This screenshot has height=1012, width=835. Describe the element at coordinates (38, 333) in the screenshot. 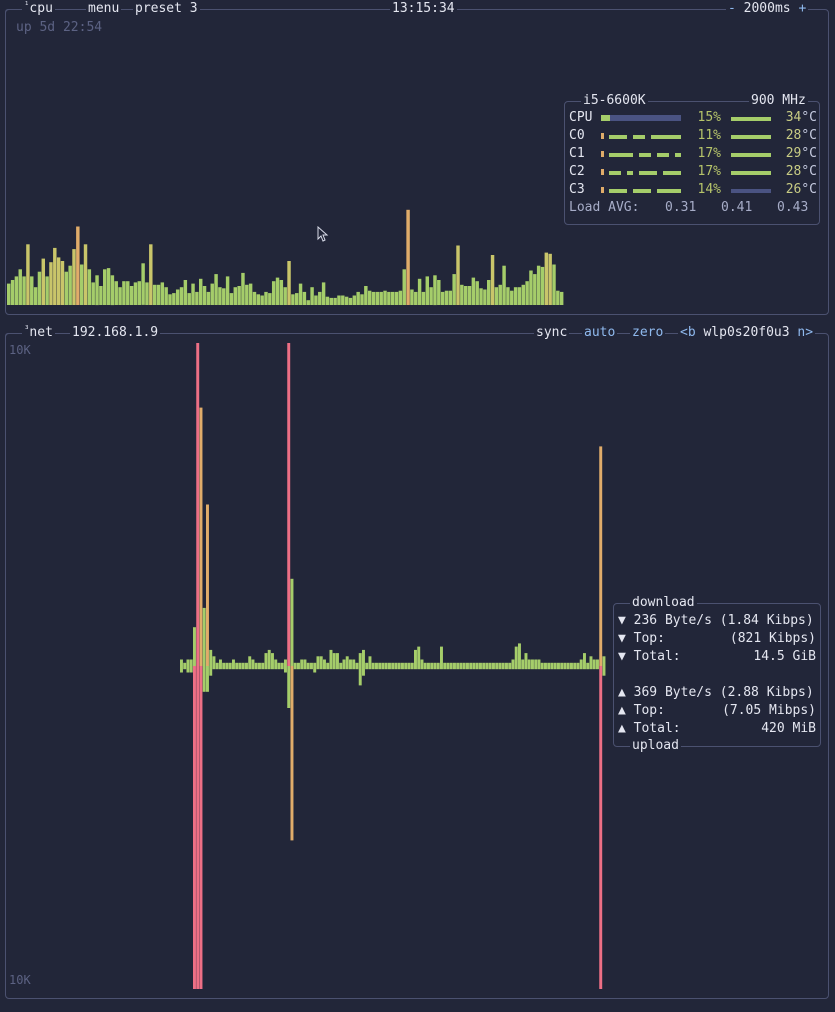

I see `net-title: ³net` at that location.